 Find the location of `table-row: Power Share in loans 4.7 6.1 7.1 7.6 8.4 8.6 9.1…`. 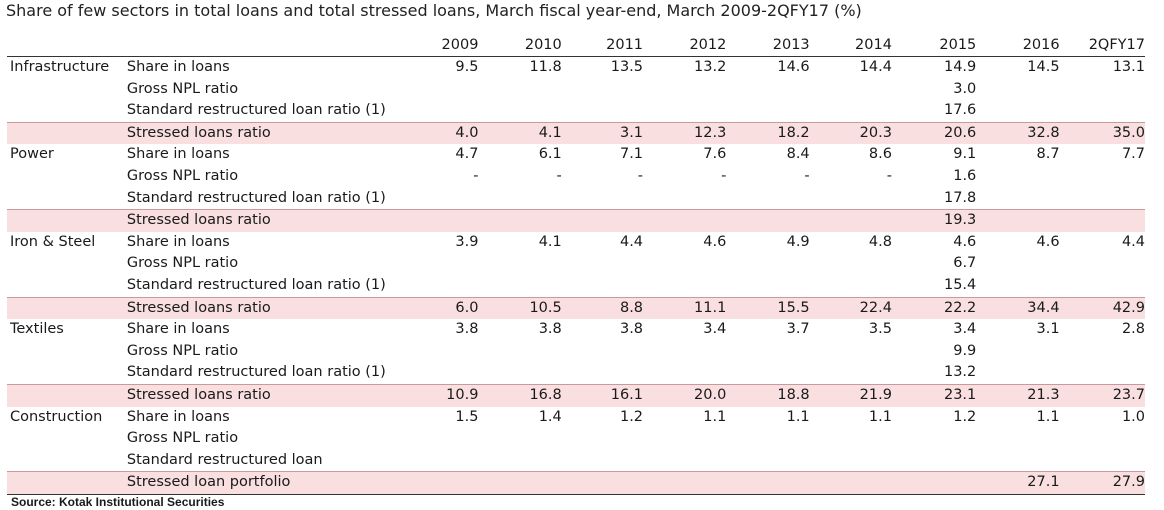

table-row: Power Share in loans 4.7 6.1 7.1 7.6 8.4 8.6 9.1… is located at coordinates (576, 155).